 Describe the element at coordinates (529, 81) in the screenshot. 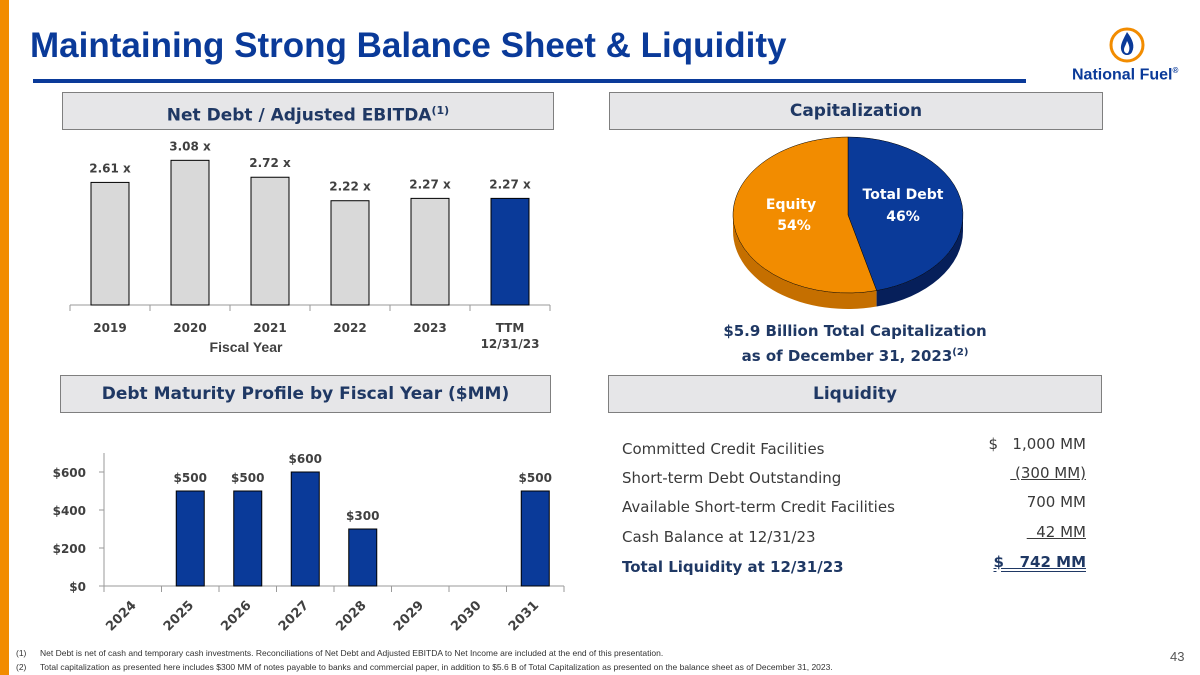

I see `title-underline` at that location.